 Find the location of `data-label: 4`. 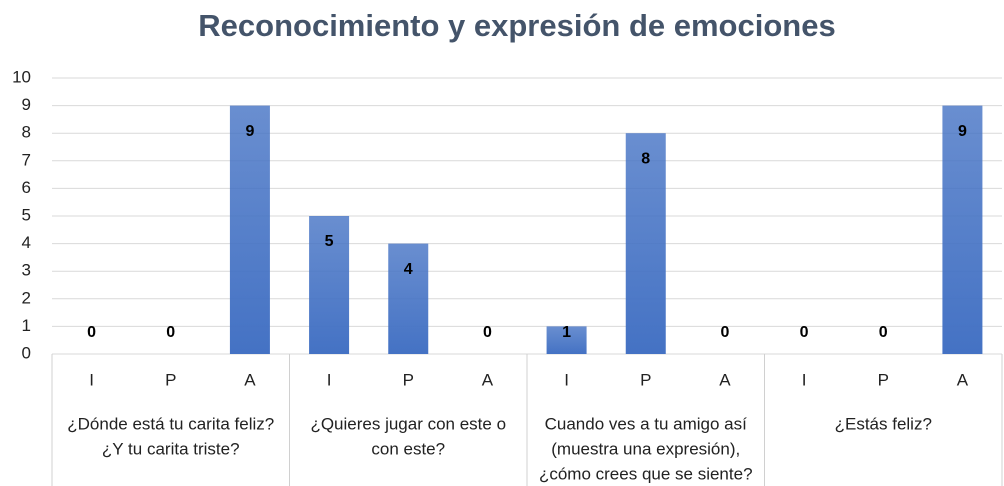

data-label: 4 is located at coordinates (408, 269).